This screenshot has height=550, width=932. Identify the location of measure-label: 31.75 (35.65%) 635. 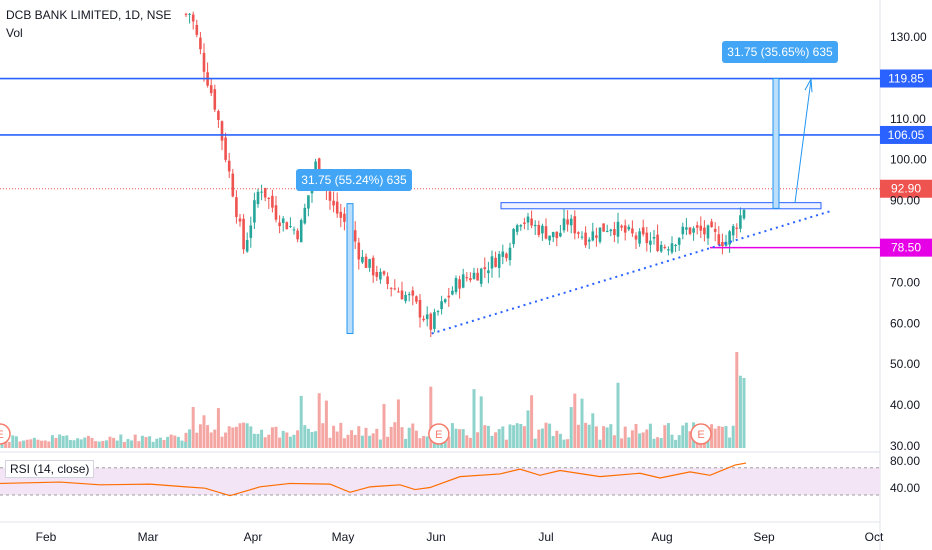
(780, 52).